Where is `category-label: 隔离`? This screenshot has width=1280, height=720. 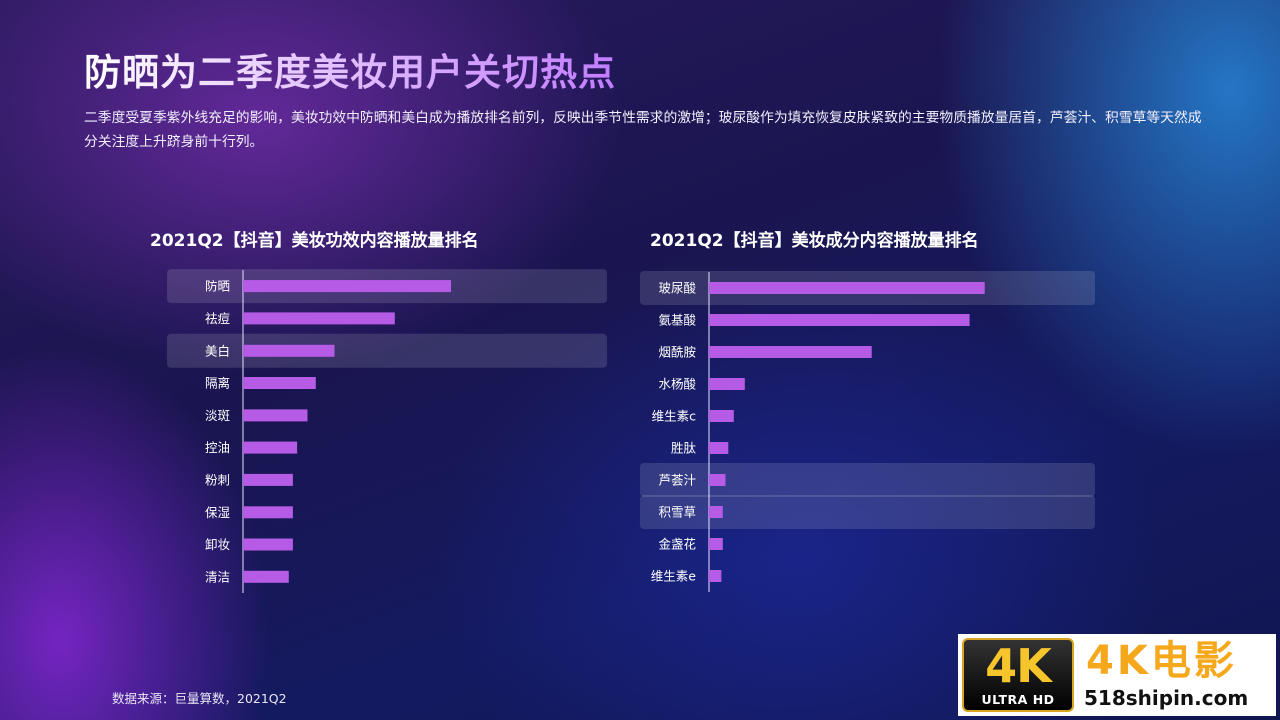
category-label: 隔离 is located at coordinates (217, 383).